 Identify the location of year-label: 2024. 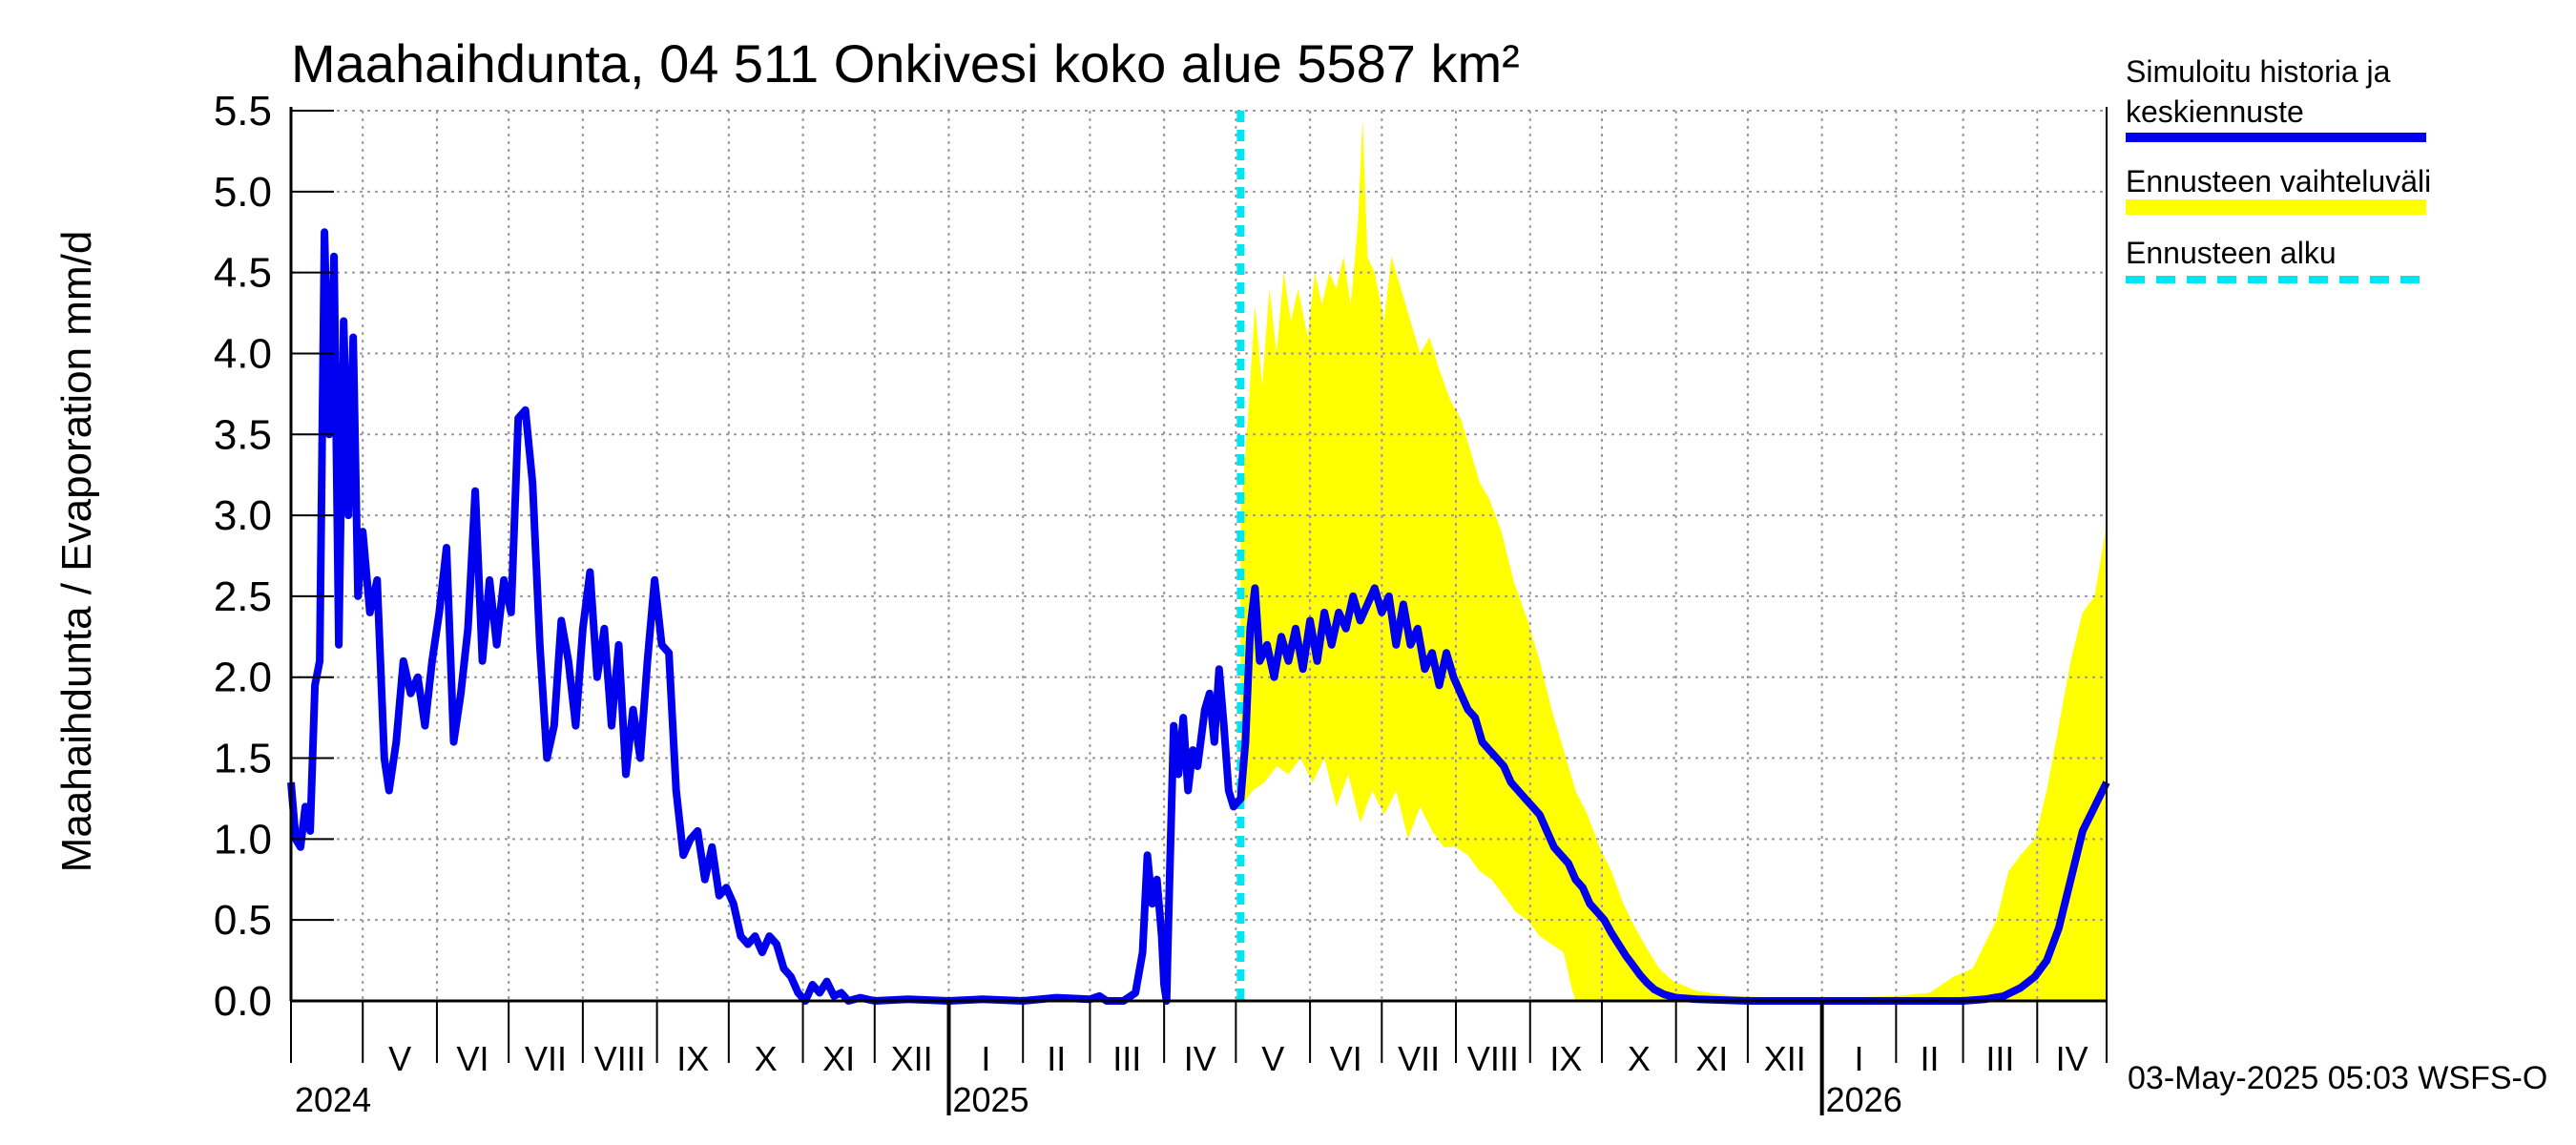
(333, 1099).